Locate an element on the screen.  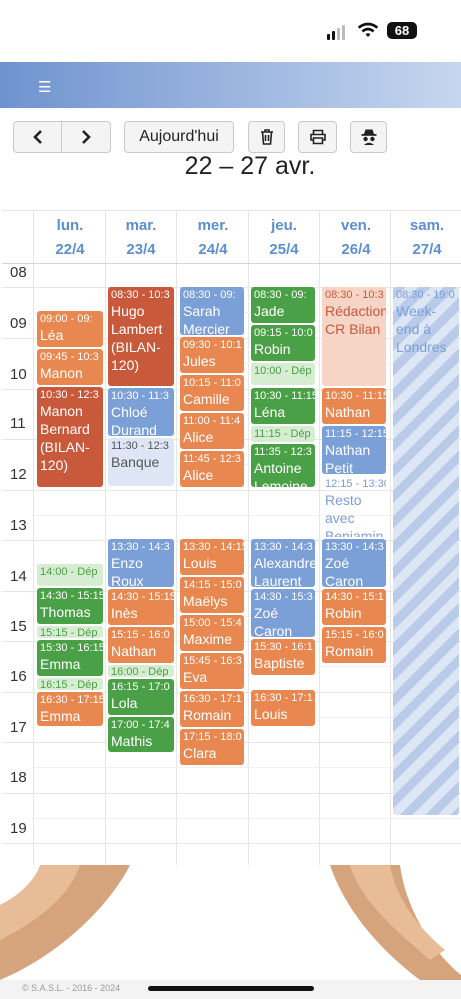
chevron-right-icon is located at coordinates (86, 137).